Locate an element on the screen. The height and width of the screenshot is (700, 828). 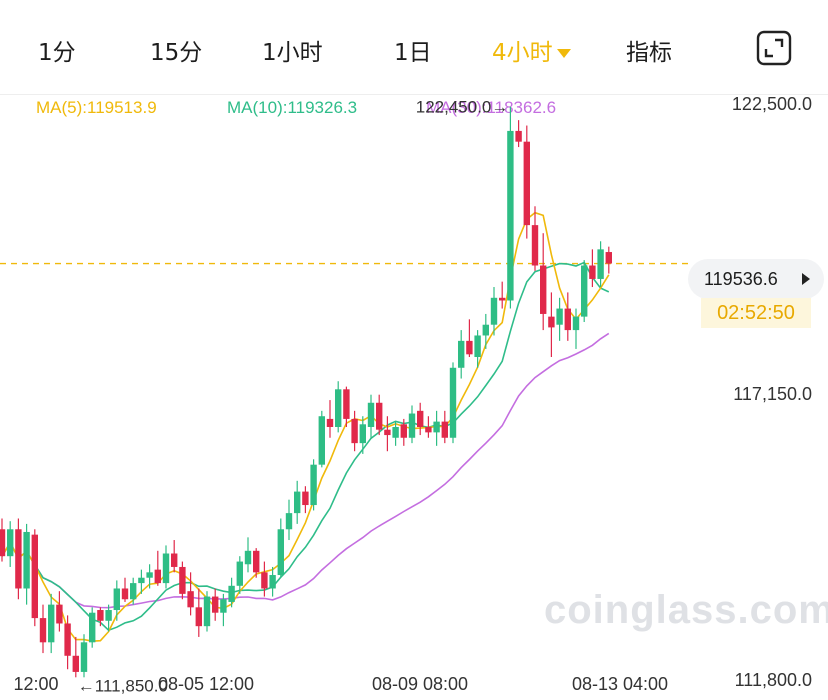
tab-15m: 15分 is located at coordinates (176, 53).